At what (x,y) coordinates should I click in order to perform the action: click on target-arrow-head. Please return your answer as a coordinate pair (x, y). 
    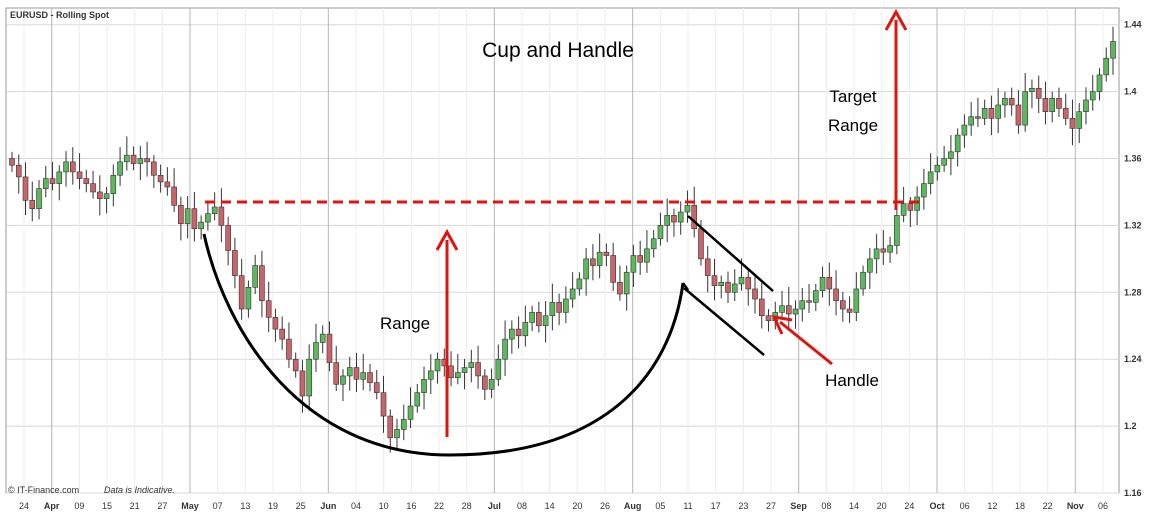
    Looking at the image, I should click on (896, 19).